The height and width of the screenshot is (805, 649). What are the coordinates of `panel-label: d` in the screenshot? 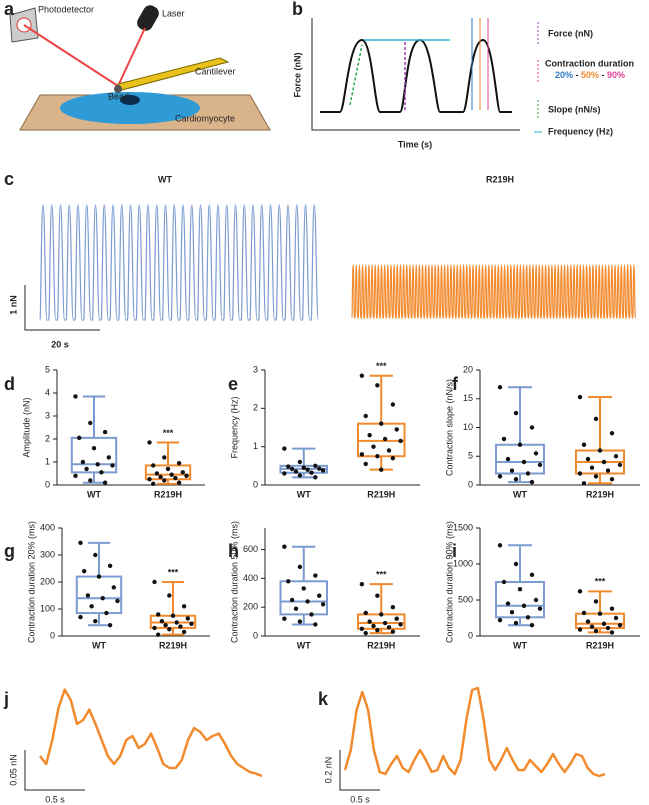 It's located at (9, 384).